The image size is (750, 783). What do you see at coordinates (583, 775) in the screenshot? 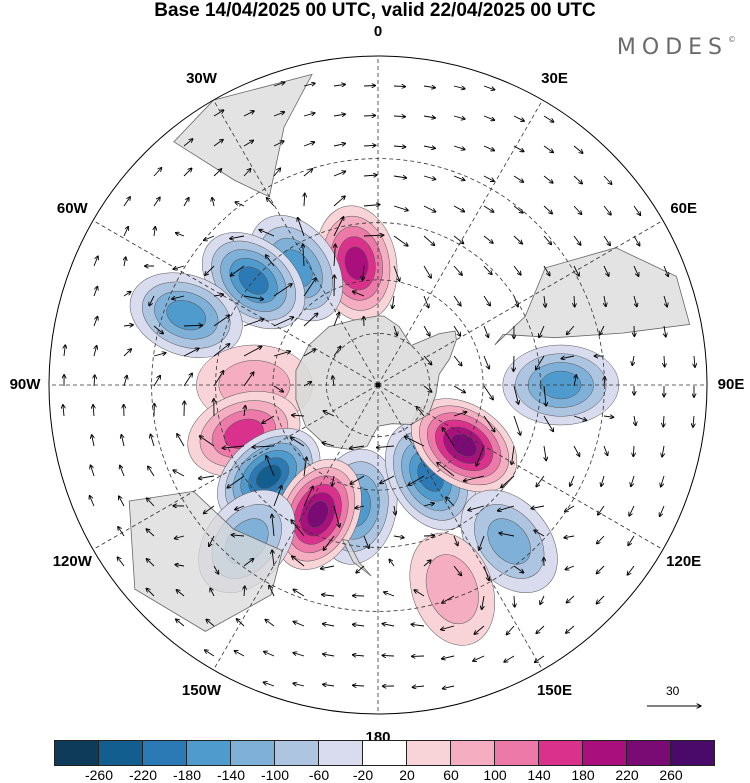
I see `colorbar-tick-label: 180` at bounding box center [583, 775].